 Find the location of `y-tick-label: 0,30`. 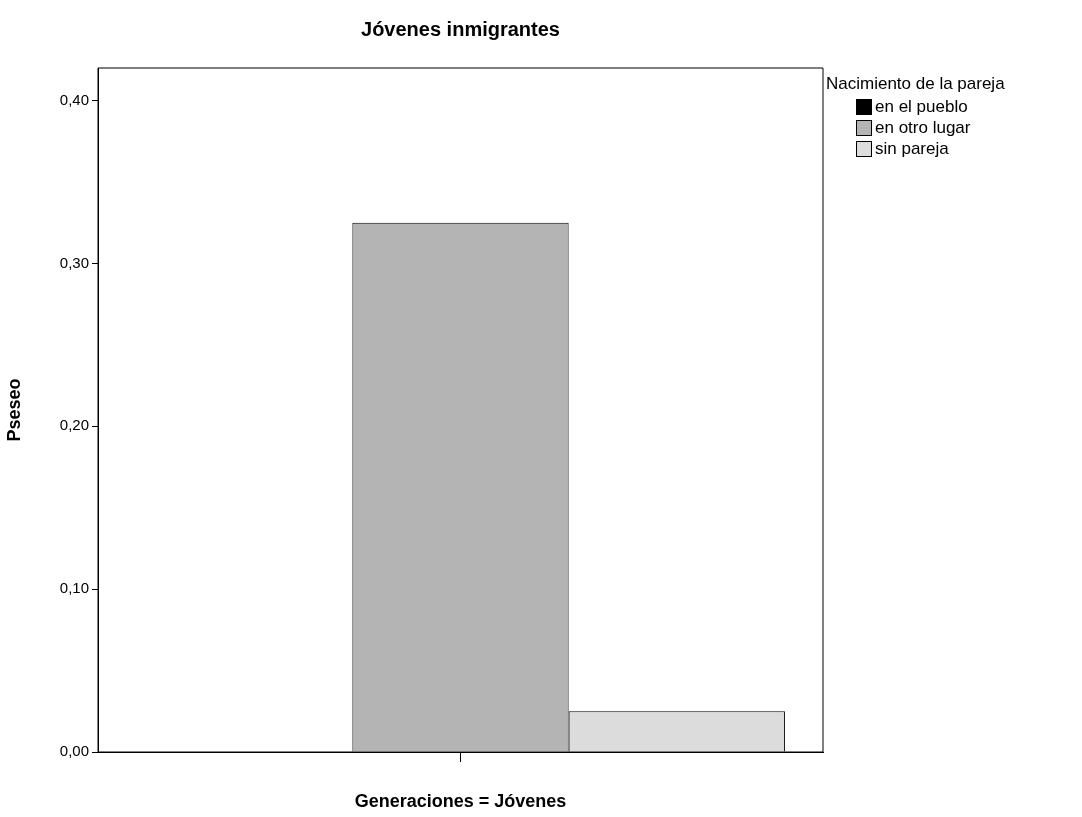

y-tick-label: 0,30 is located at coordinates (74, 262).